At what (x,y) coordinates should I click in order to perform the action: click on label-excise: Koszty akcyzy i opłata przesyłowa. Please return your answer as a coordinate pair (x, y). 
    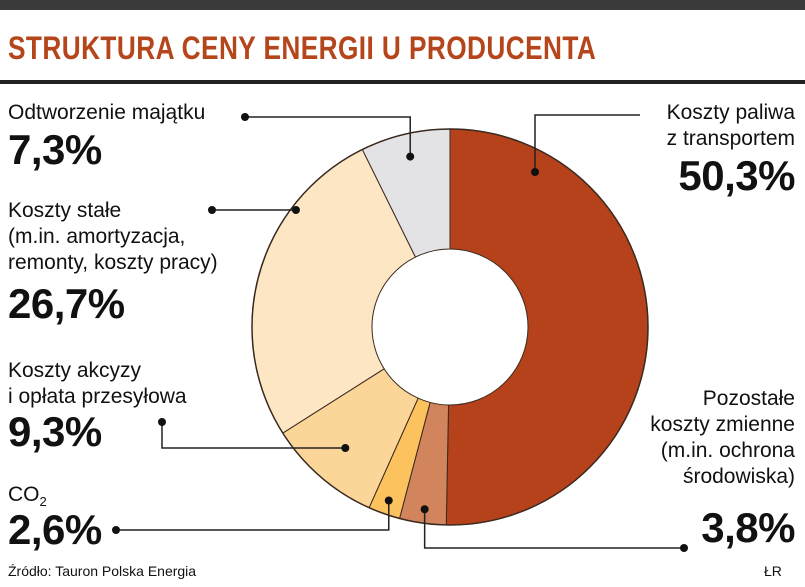
    Looking at the image, I should click on (97, 383).